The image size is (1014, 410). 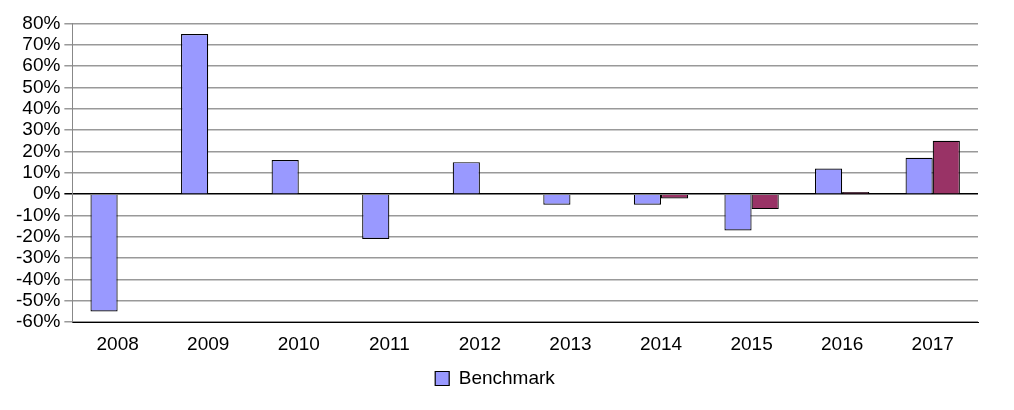 I want to click on y-tick-label: 50%, so click(x=41, y=86).